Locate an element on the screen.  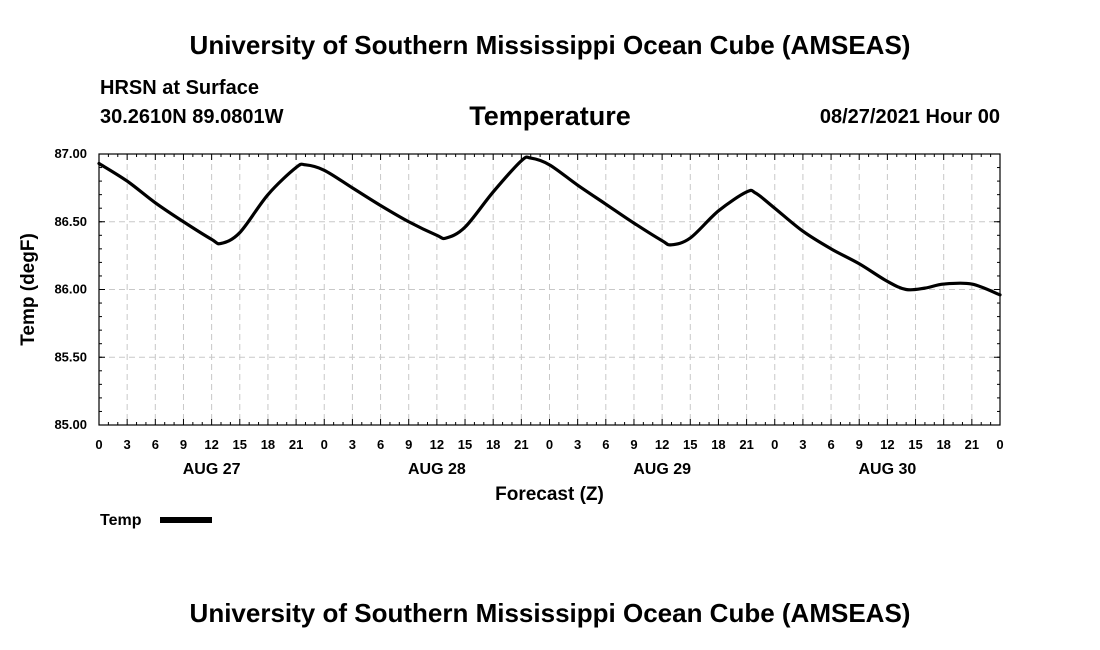
legend: Temp is located at coordinates (156, 520).